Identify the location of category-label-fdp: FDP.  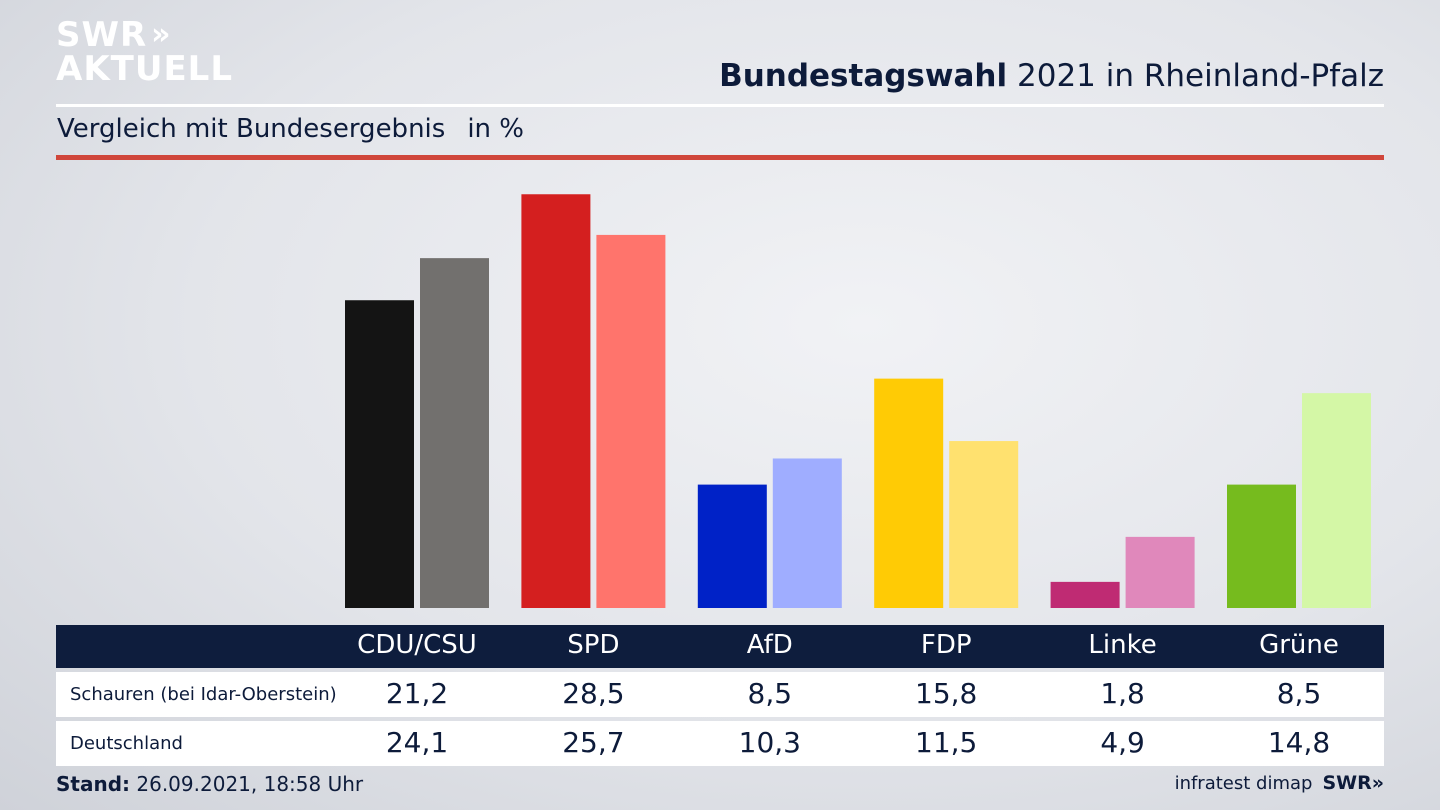
(946, 645).